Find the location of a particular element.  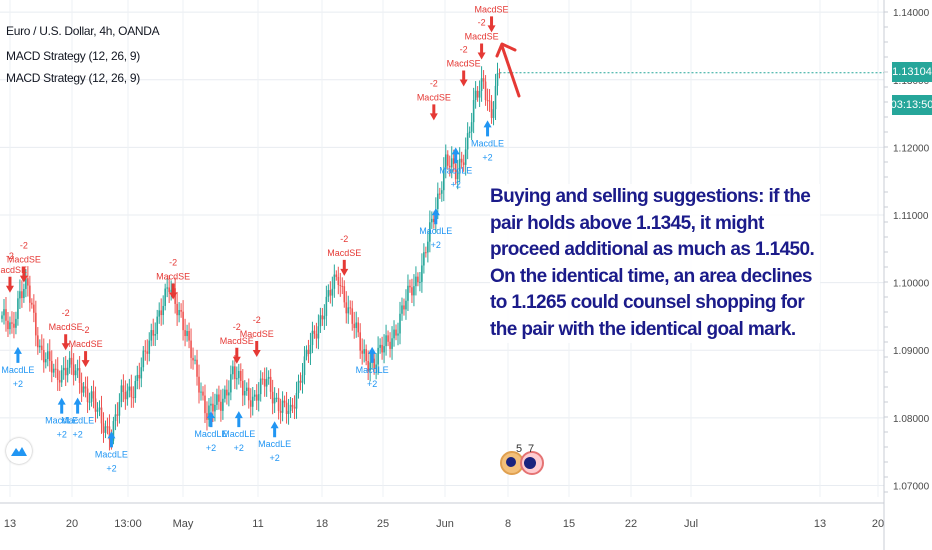

tradingview-logo is located at coordinates (19, 451).